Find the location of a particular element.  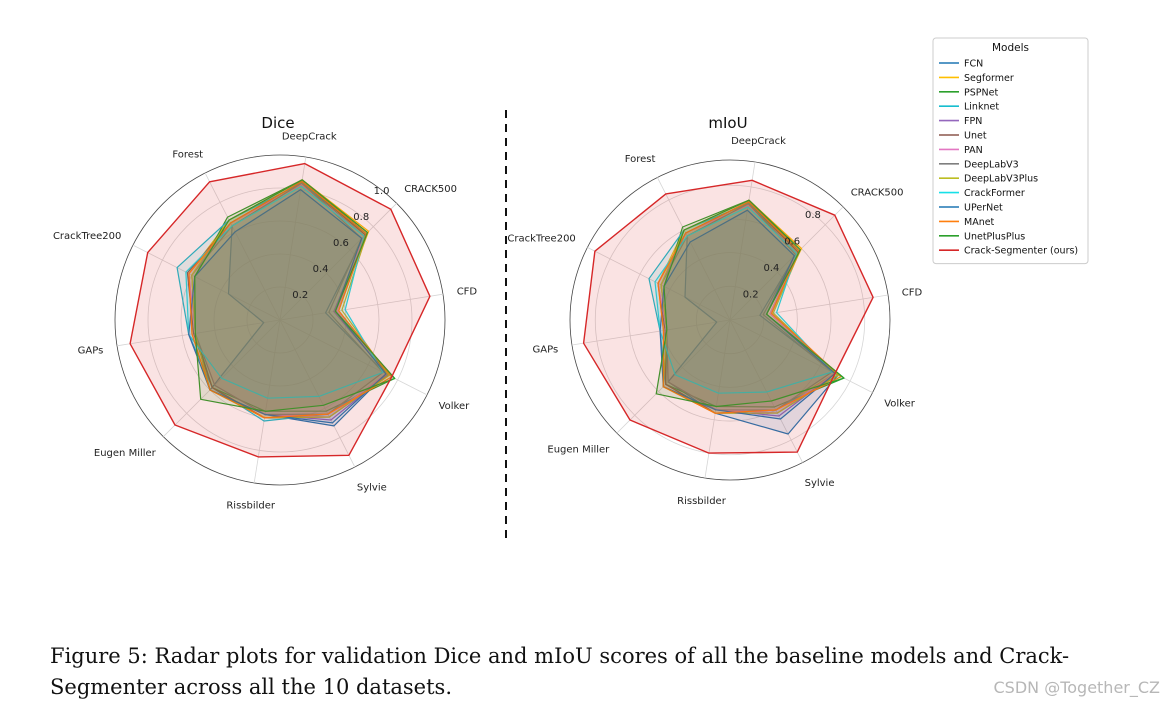

legend-entry: Linknet is located at coordinates (981, 107).